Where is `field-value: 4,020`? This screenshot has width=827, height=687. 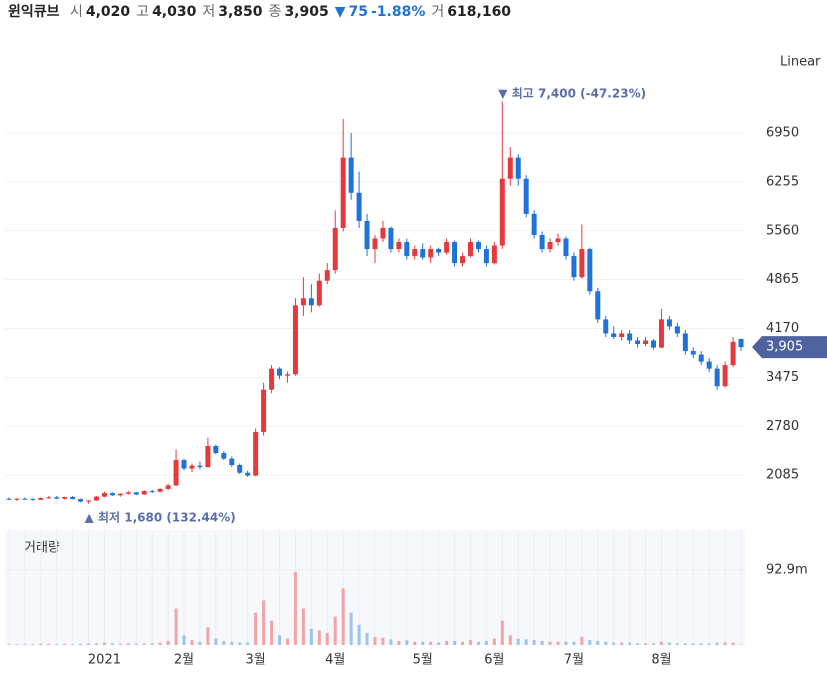
field-value: 4,020 is located at coordinates (108, 12).